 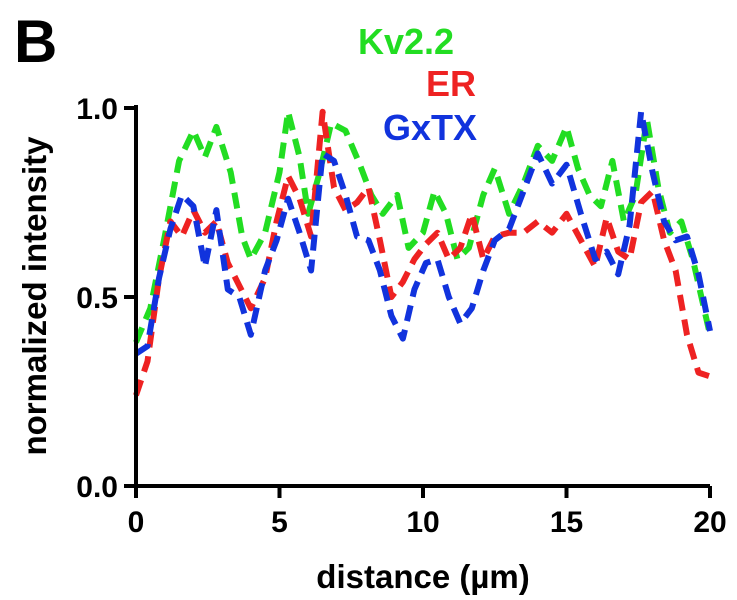 What do you see at coordinates (34, 296) in the screenshot?
I see `y-axis-title: normalized intensity` at bounding box center [34, 296].